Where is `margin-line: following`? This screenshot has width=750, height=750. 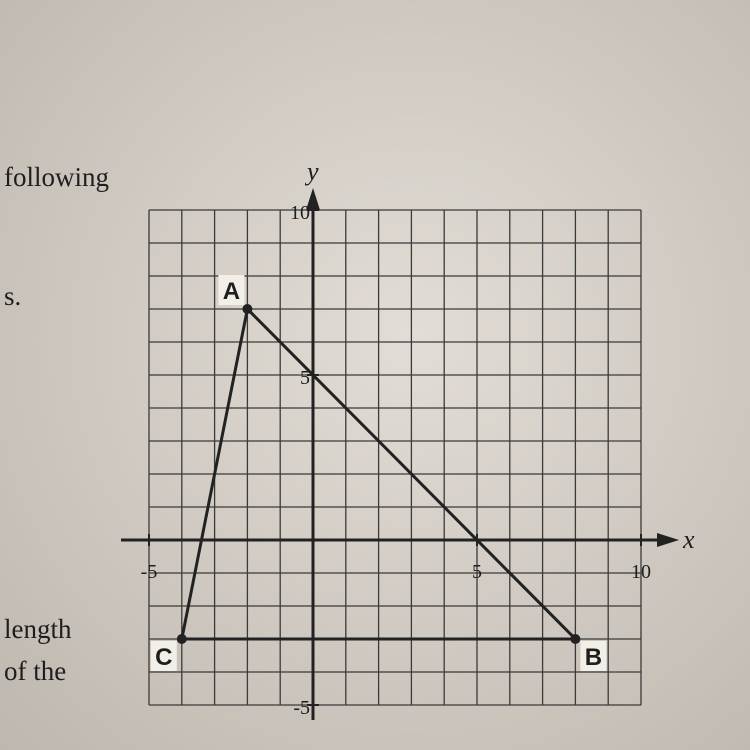 margin-line: following is located at coordinates (56, 177).